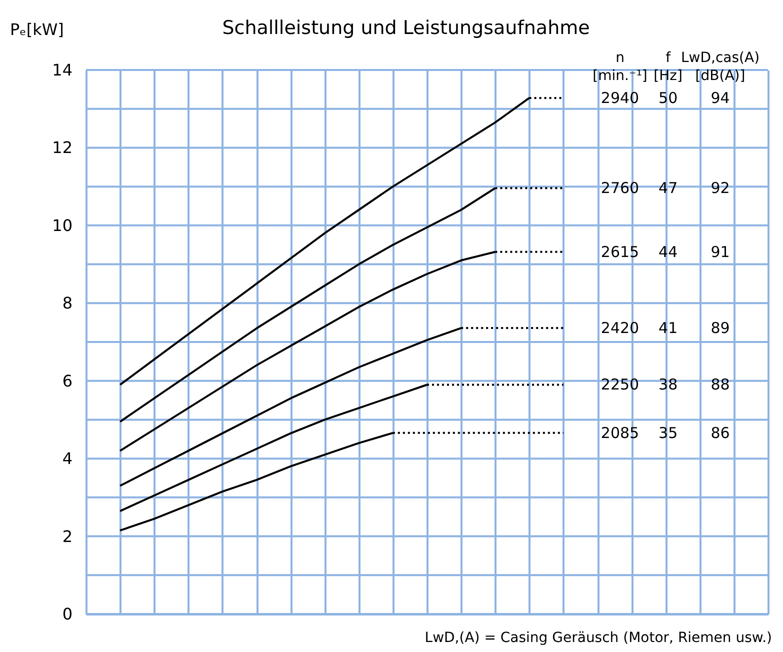 This screenshot has height=652, width=783. What do you see at coordinates (67, 614) in the screenshot?
I see `y-tick-label: 0` at bounding box center [67, 614].